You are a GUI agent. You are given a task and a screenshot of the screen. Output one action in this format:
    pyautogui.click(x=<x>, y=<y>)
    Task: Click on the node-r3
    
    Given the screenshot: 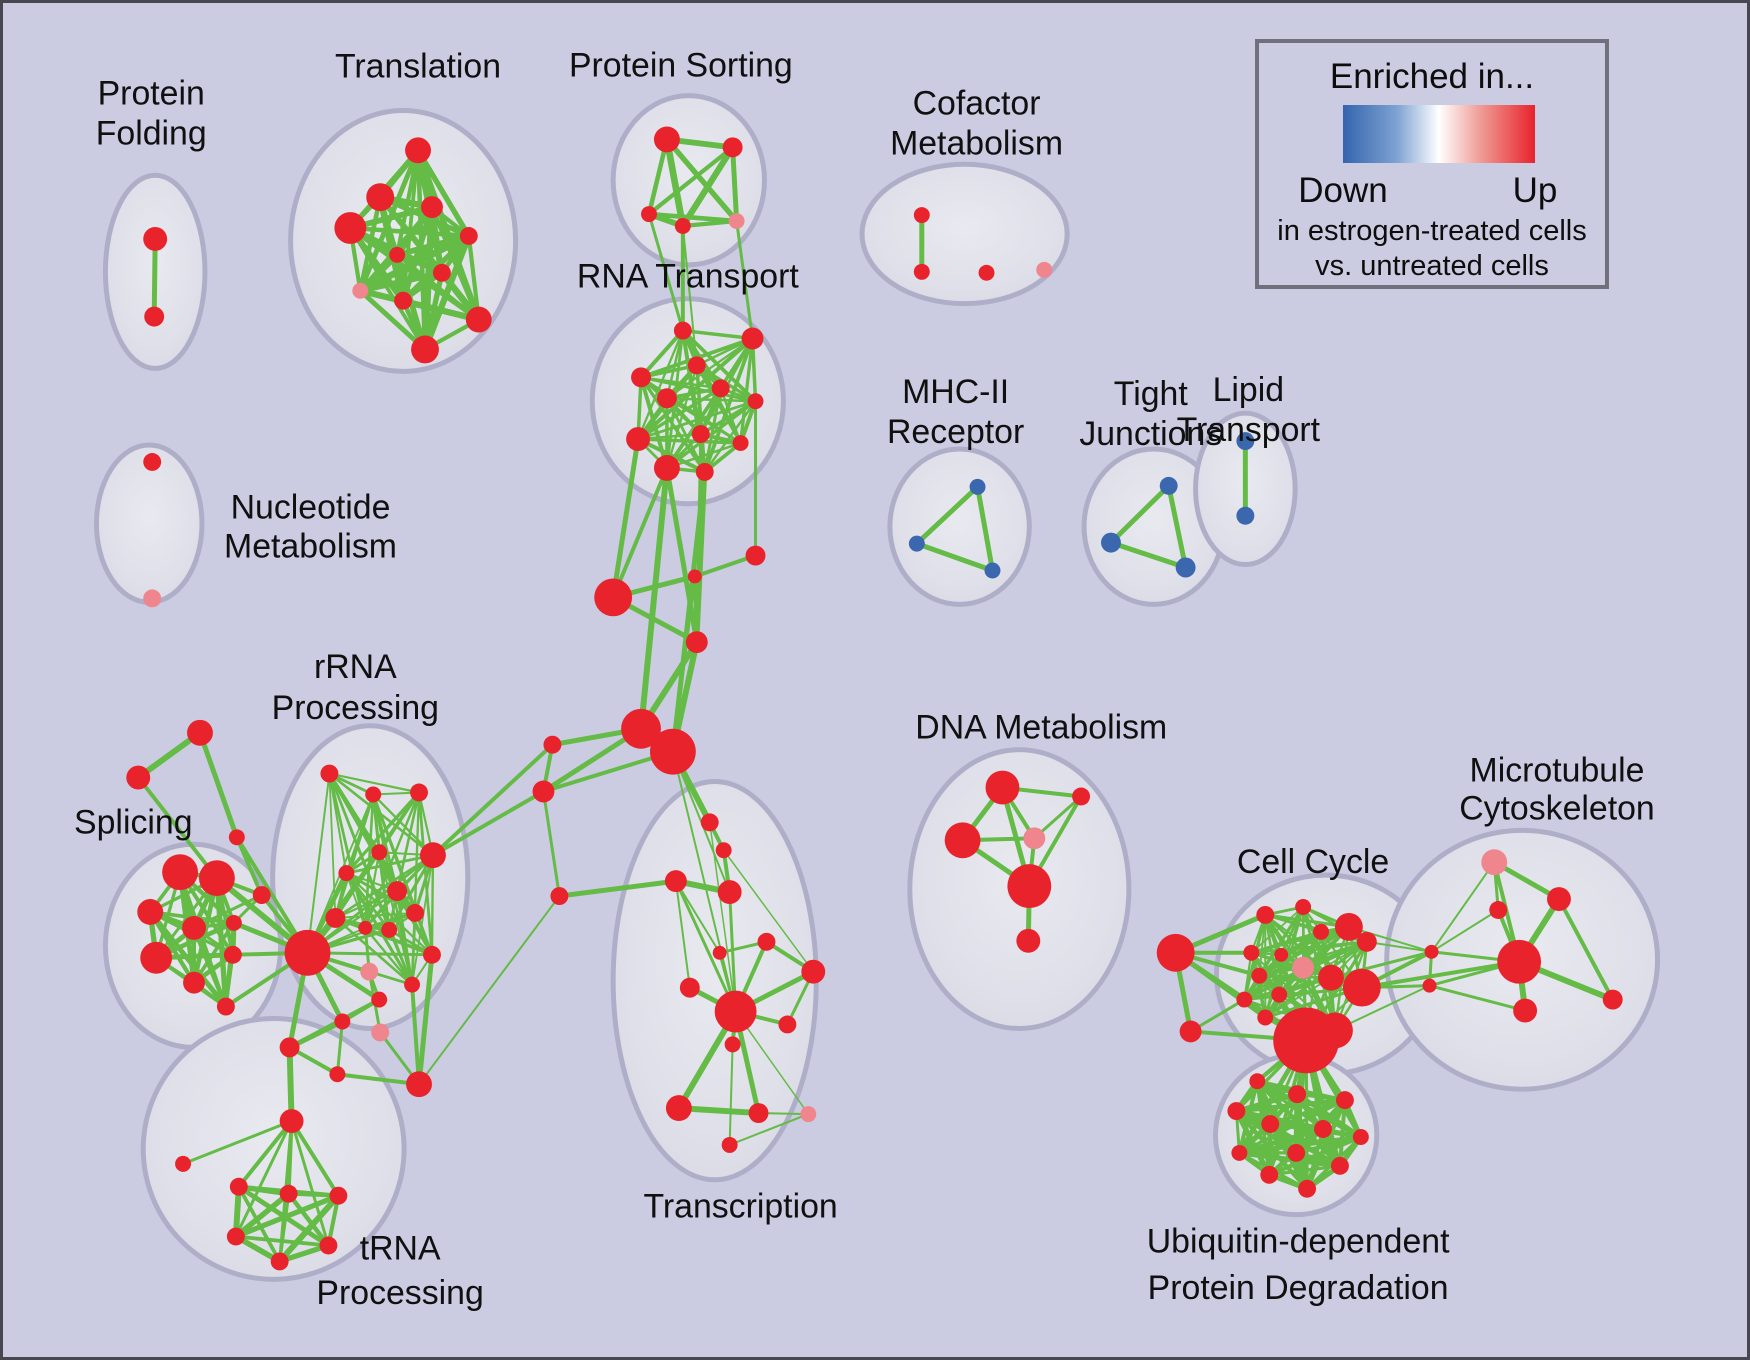 What is the action you would take?
    pyautogui.click(x=419, y=792)
    